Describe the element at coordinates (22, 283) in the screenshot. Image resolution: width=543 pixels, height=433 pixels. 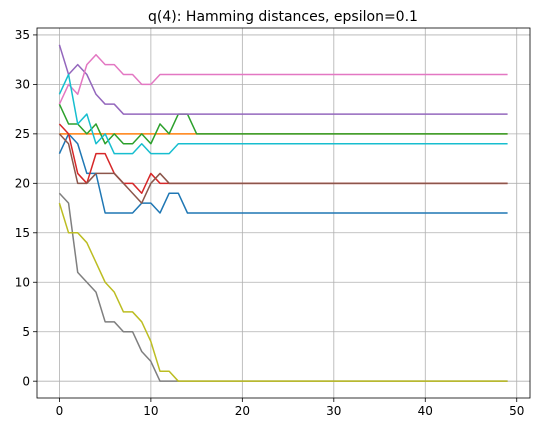
I see `y-tick-label: 10` at that location.